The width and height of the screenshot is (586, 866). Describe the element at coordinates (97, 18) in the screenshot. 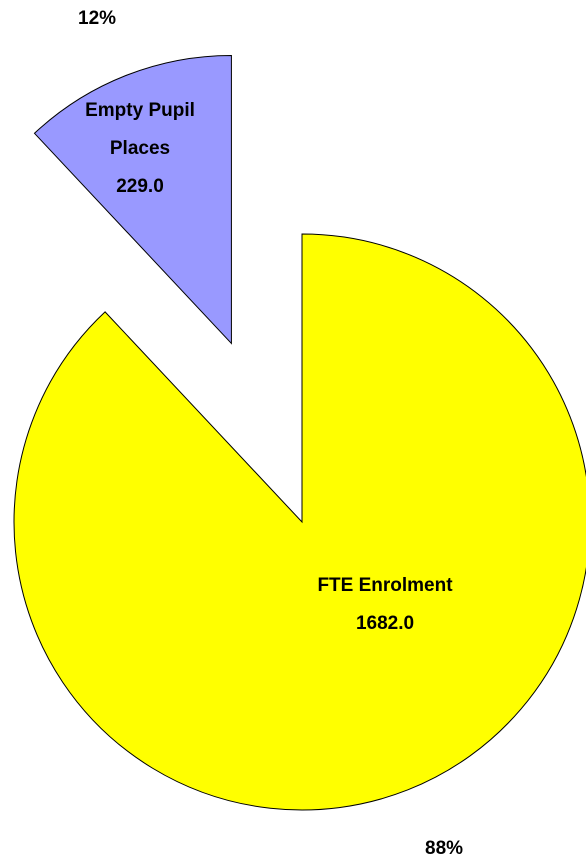

I see `percent-label: 12%` at that location.